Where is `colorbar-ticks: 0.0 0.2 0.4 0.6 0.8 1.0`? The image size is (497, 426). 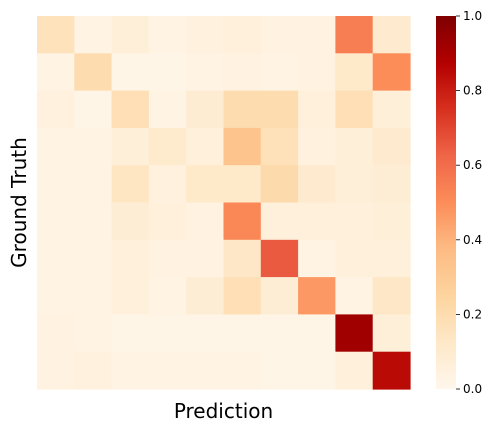 colorbar-ticks: 0.0 0.2 0.4 0.6 0.8 1.0 is located at coordinates (469, 202).